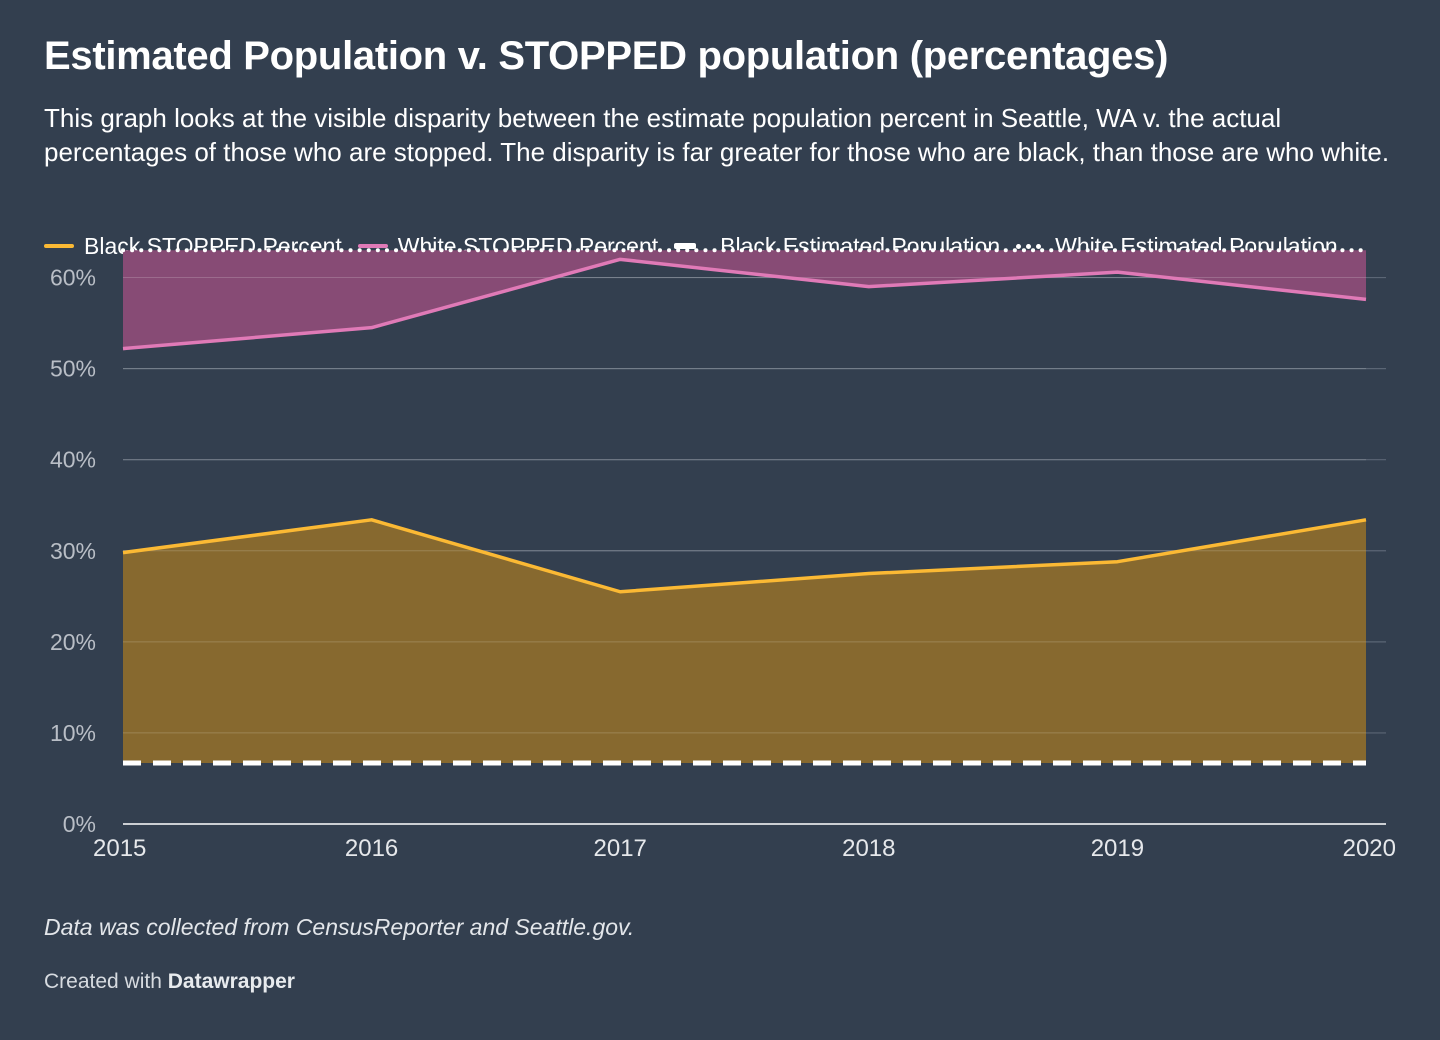 This screenshot has width=1440, height=1040. What do you see at coordinates (123, 763) in the screenshot?
I see `data-point-series2-2015` at bounding box center [123, 763].